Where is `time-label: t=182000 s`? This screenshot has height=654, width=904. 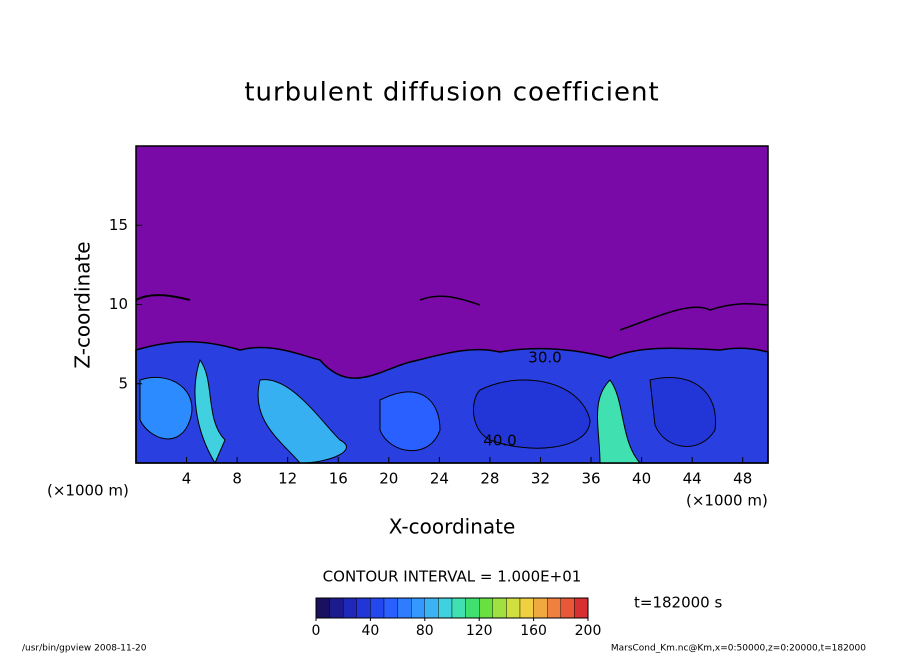 time-label: t=182000 s is located at coordinates (678, 603).